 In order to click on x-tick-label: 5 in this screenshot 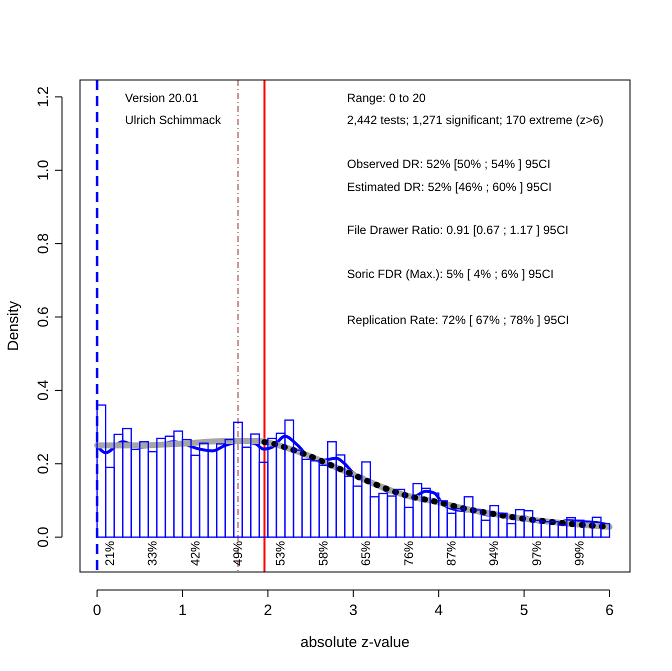, I will do `click(524, 610)`.